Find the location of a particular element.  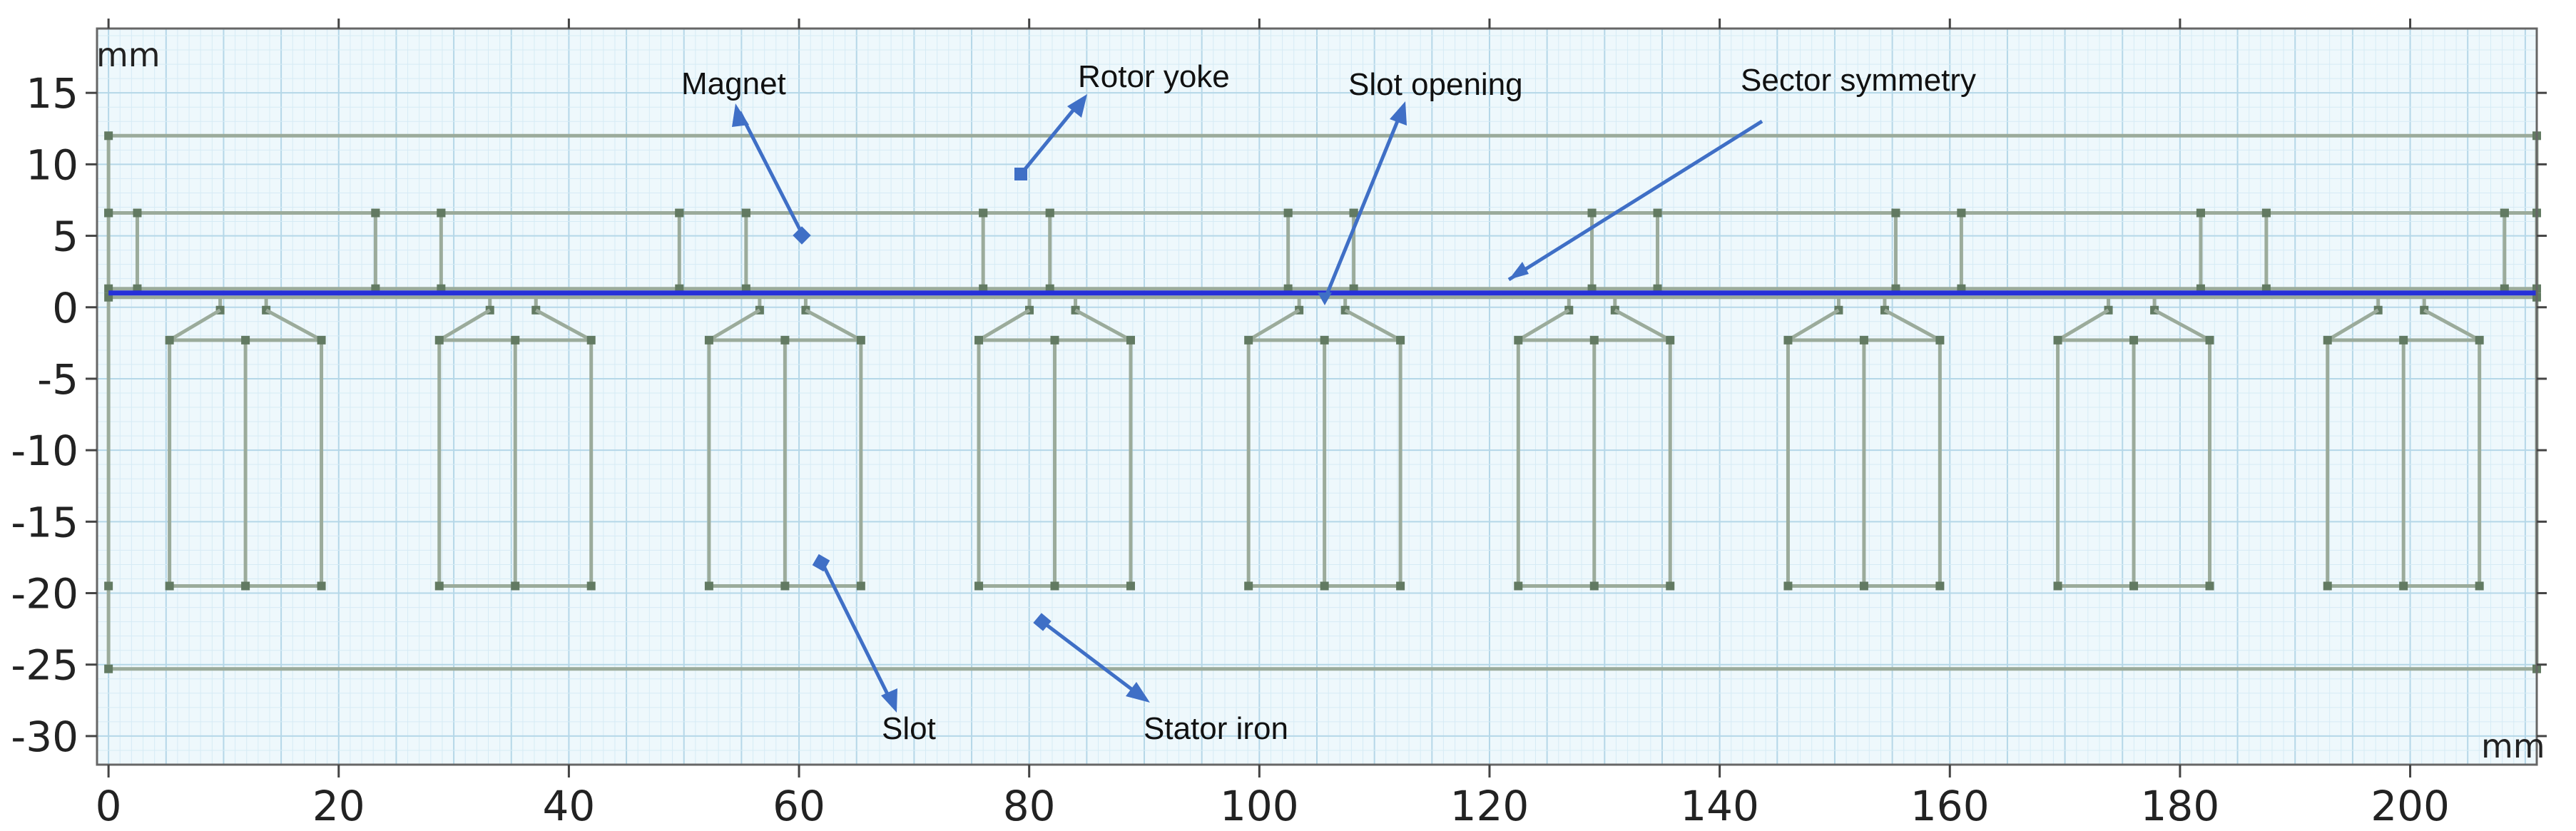

y-tick-label: -20 is located at coordinates (44, 594).